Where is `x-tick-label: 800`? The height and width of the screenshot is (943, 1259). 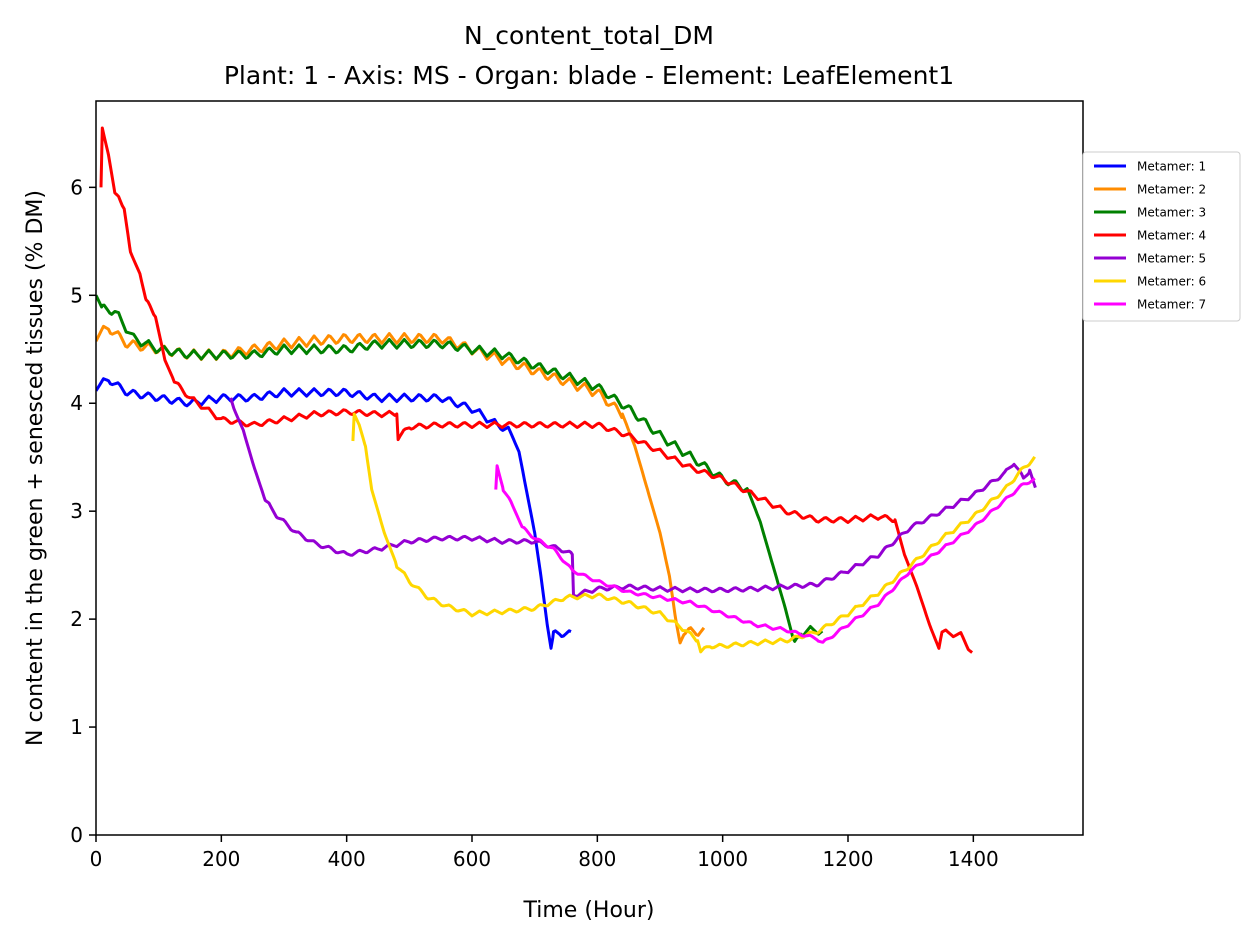 x-tick-label: 800 is located at coordinates (597, 859).